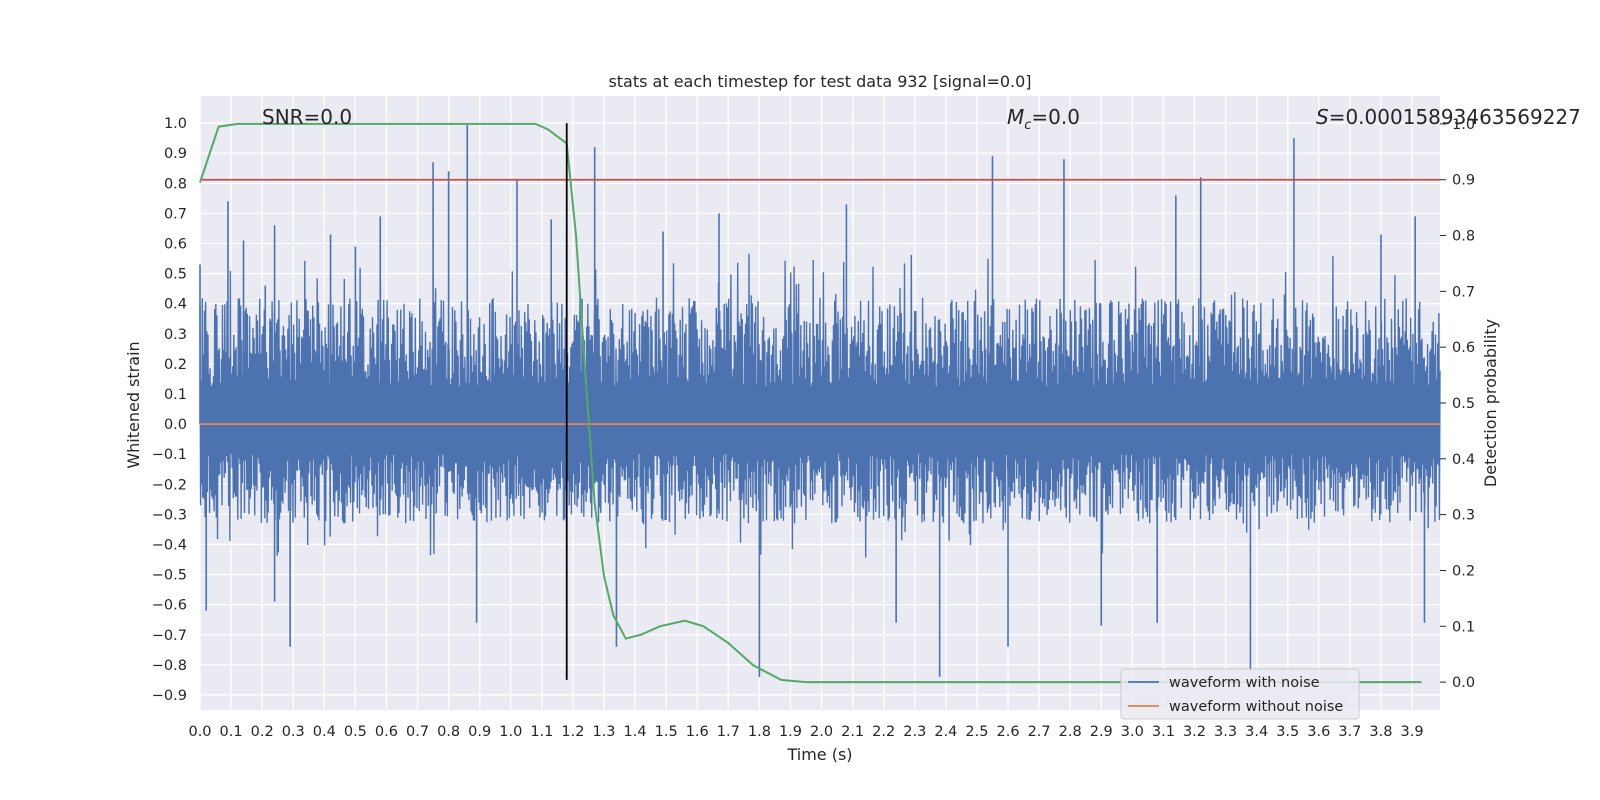 The height and width of the screenshot is (800, 1600). Describe the element at coordinates (945, 732) in the screenshot. I see `x-tick-label: 2.4` at that location.